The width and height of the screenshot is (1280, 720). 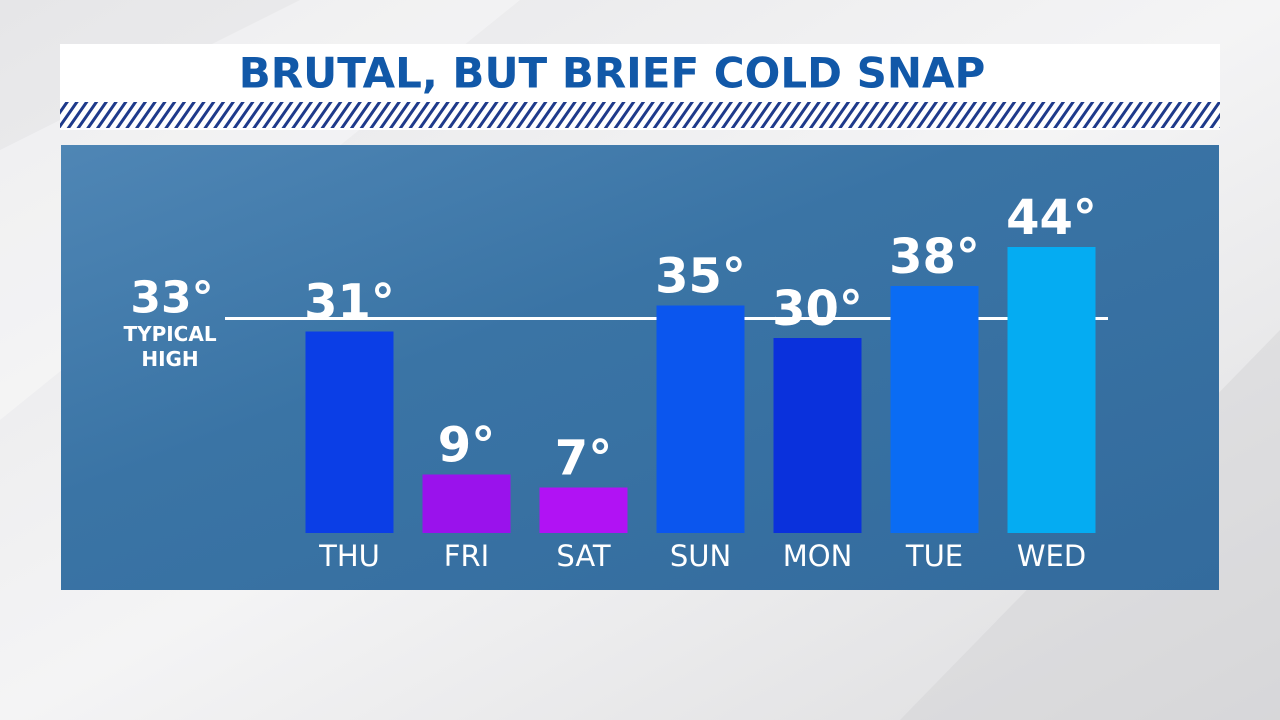 What do you see at coordinates (466, 556) in the screenshot?
I see `x-tick-label: FRI` at bounding box center [466, 556].